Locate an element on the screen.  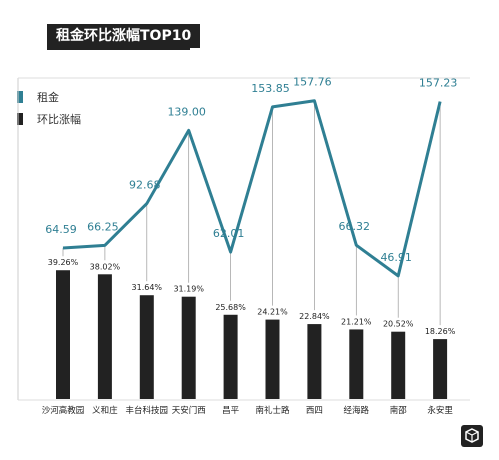
x-tick-label: 义和庄 is located at coordinates (105, 410).